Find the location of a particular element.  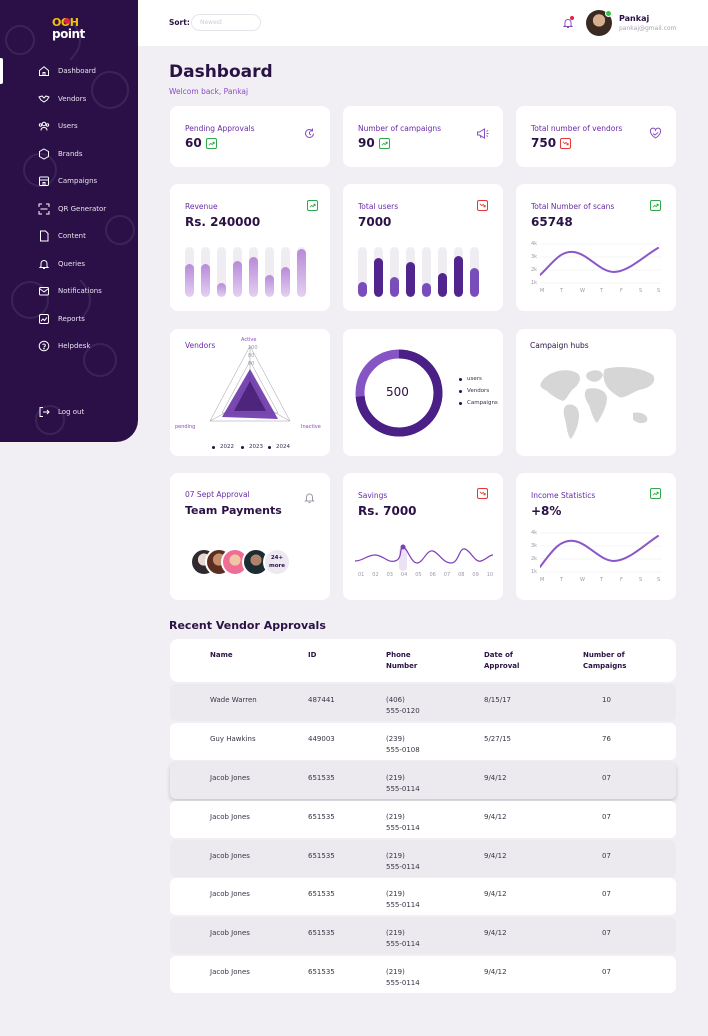

phone-number: 555-0114 is located at coordinates (403, 789).